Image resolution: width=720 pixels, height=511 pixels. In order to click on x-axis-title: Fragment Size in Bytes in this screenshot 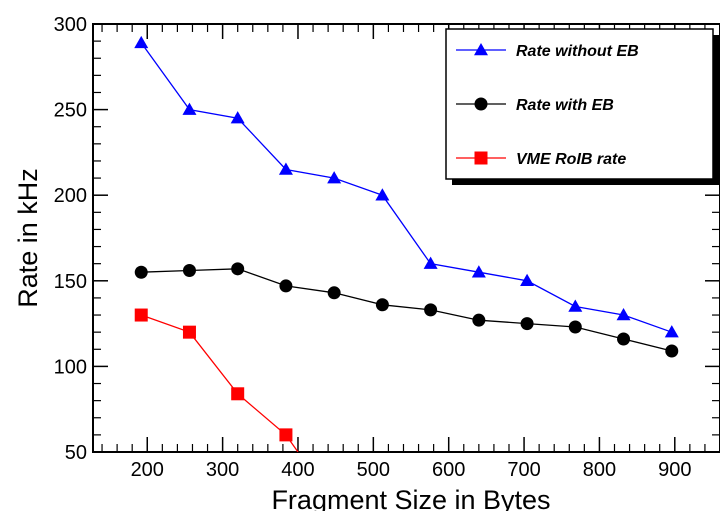, I will do `click(410, 498)`.